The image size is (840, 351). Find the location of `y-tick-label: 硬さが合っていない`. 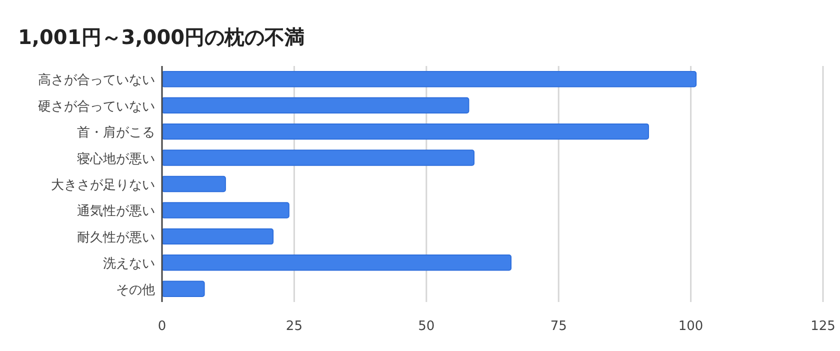

y-tick-label: 硬さが合っていない is located at coordinates (96, 106).